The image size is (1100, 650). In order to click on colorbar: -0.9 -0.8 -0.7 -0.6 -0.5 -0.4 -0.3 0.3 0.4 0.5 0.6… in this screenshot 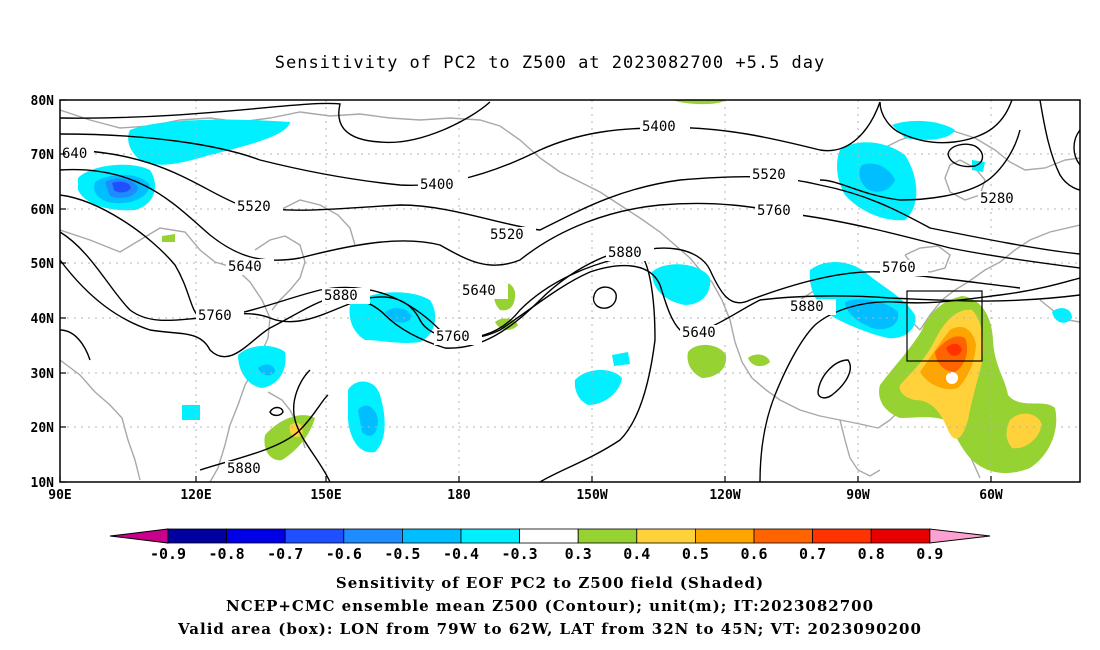, I will do `click(550, 545)`.